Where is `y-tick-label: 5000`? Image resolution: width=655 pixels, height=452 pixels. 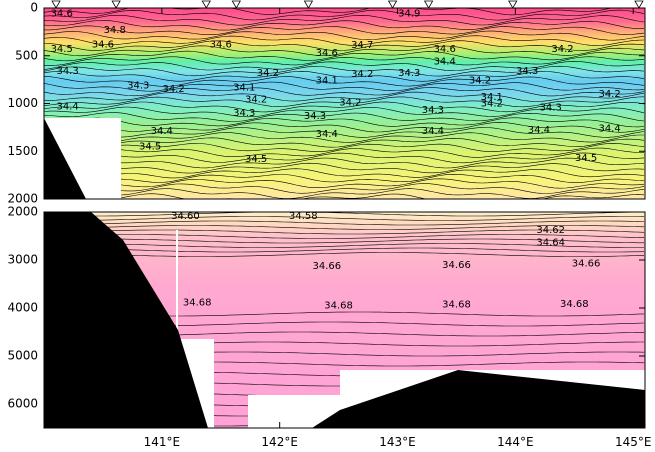
y-tick-label: 5000 is located at coordinates (22, 356).